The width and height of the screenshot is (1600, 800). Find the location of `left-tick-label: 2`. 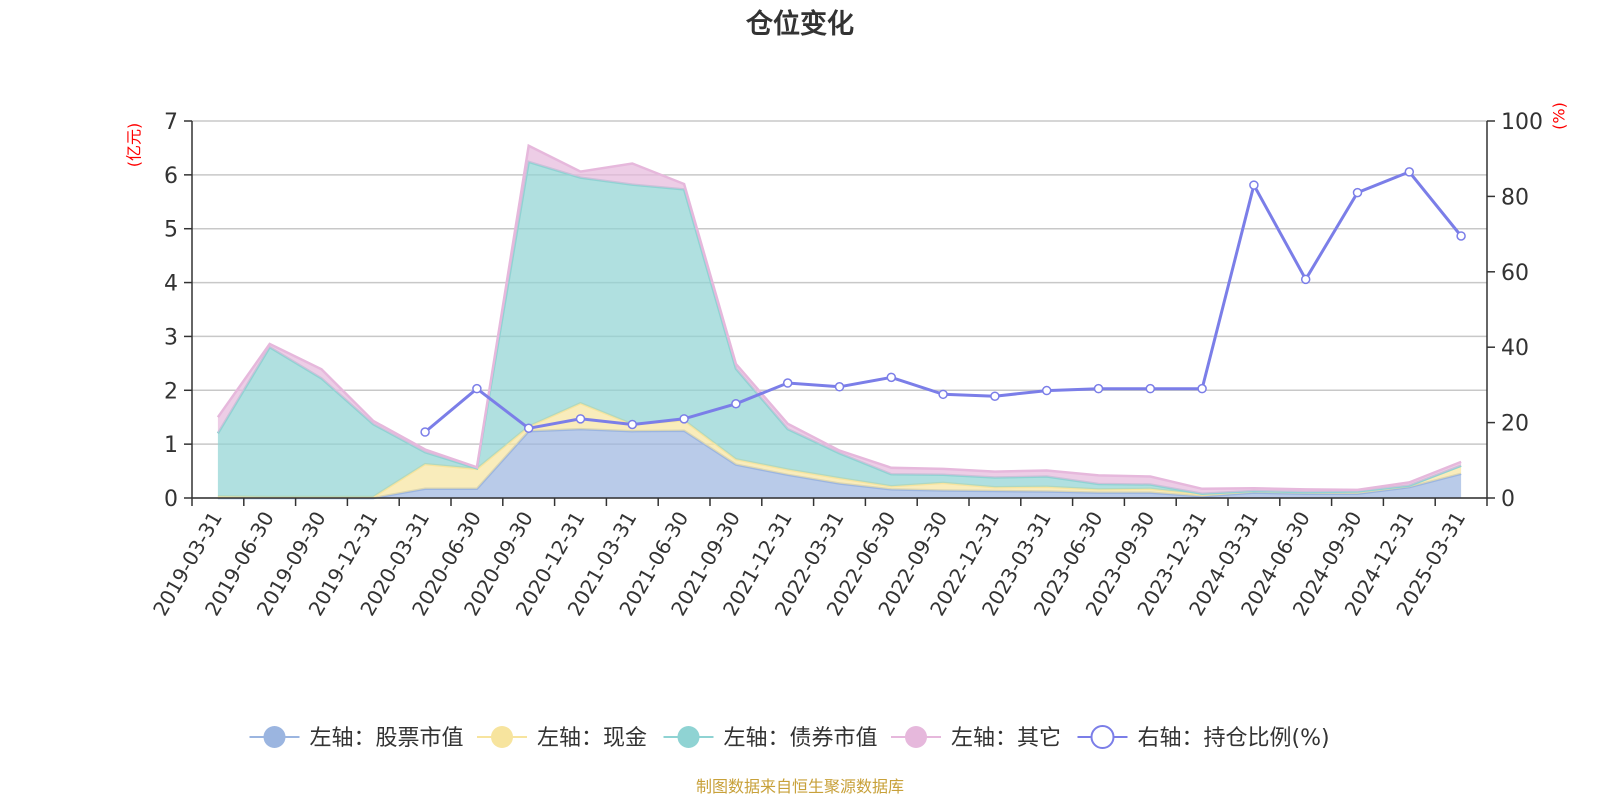

left-tick-label: 2 is located at coordinates (171, 391).